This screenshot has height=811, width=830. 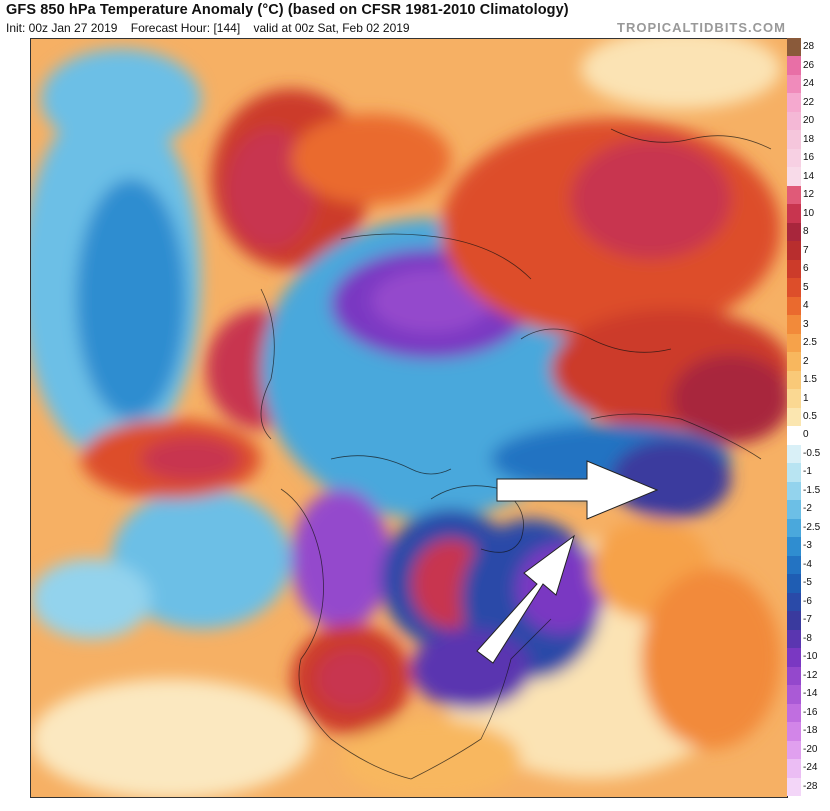 What do you see at coordinates (809, 121) in the screenshot?
I see `colorbar-label: 20` at bounding box center [809, 121].